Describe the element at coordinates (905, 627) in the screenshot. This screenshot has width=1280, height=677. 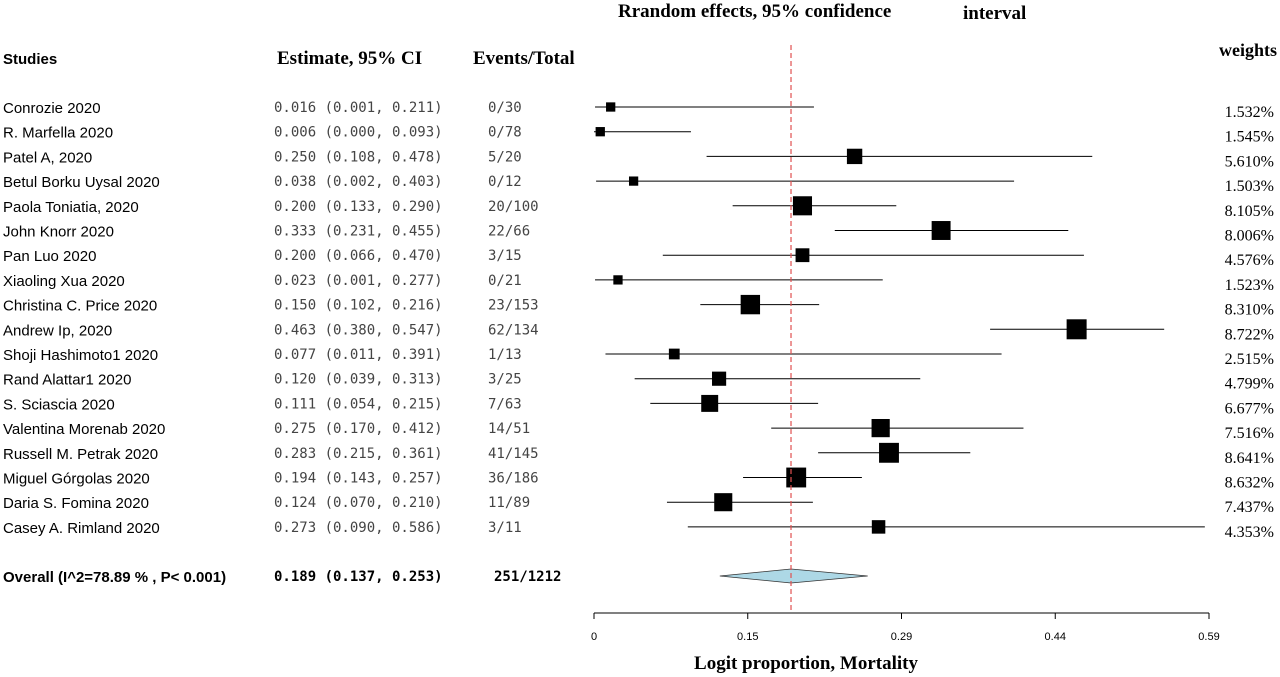
I see `x-axis: 0 0.15 0.29 0.44 0.59` at that location.